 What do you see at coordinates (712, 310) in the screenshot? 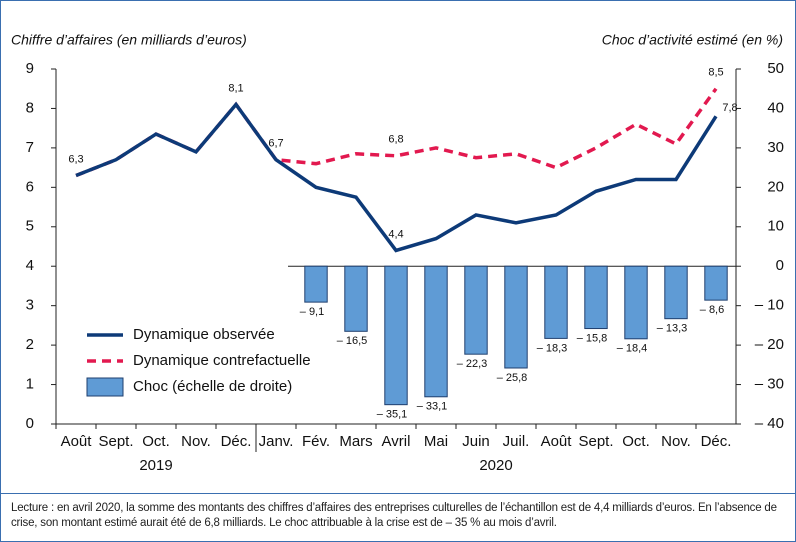
I see `value-label: – 8,6` at bounding box center [712, 310].